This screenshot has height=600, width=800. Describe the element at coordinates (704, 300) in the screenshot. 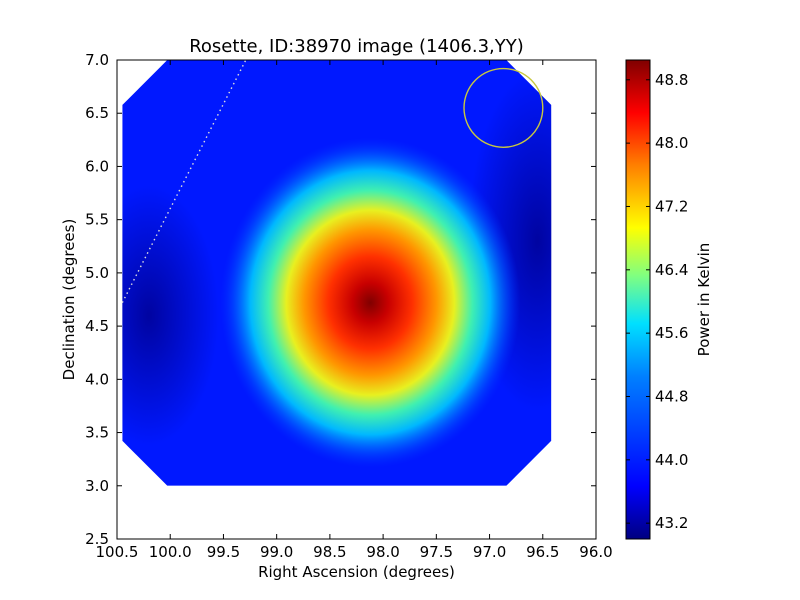

I see `colorbar-label: Power in Kelvin` at that location.